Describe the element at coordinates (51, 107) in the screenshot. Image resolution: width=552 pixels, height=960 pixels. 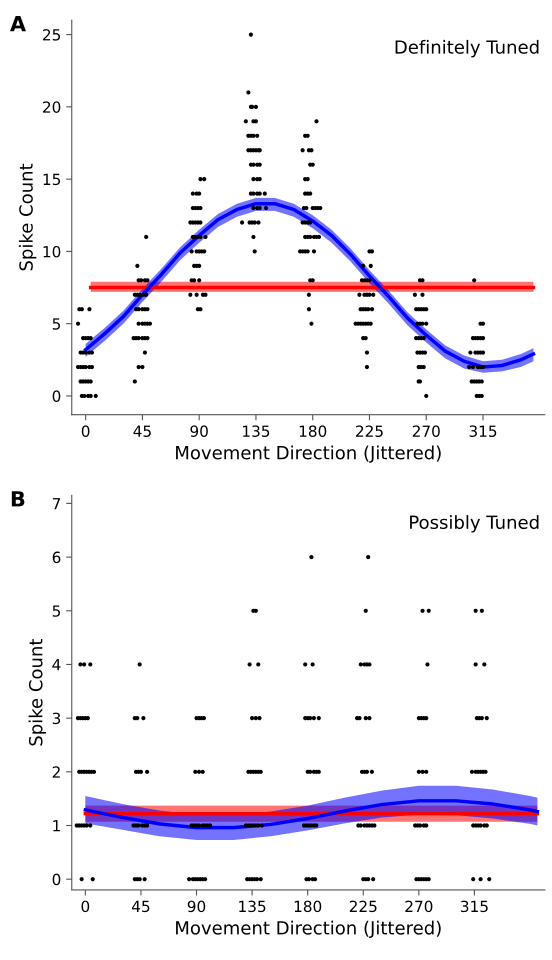
I see `y-tick-label: 20` at that location.